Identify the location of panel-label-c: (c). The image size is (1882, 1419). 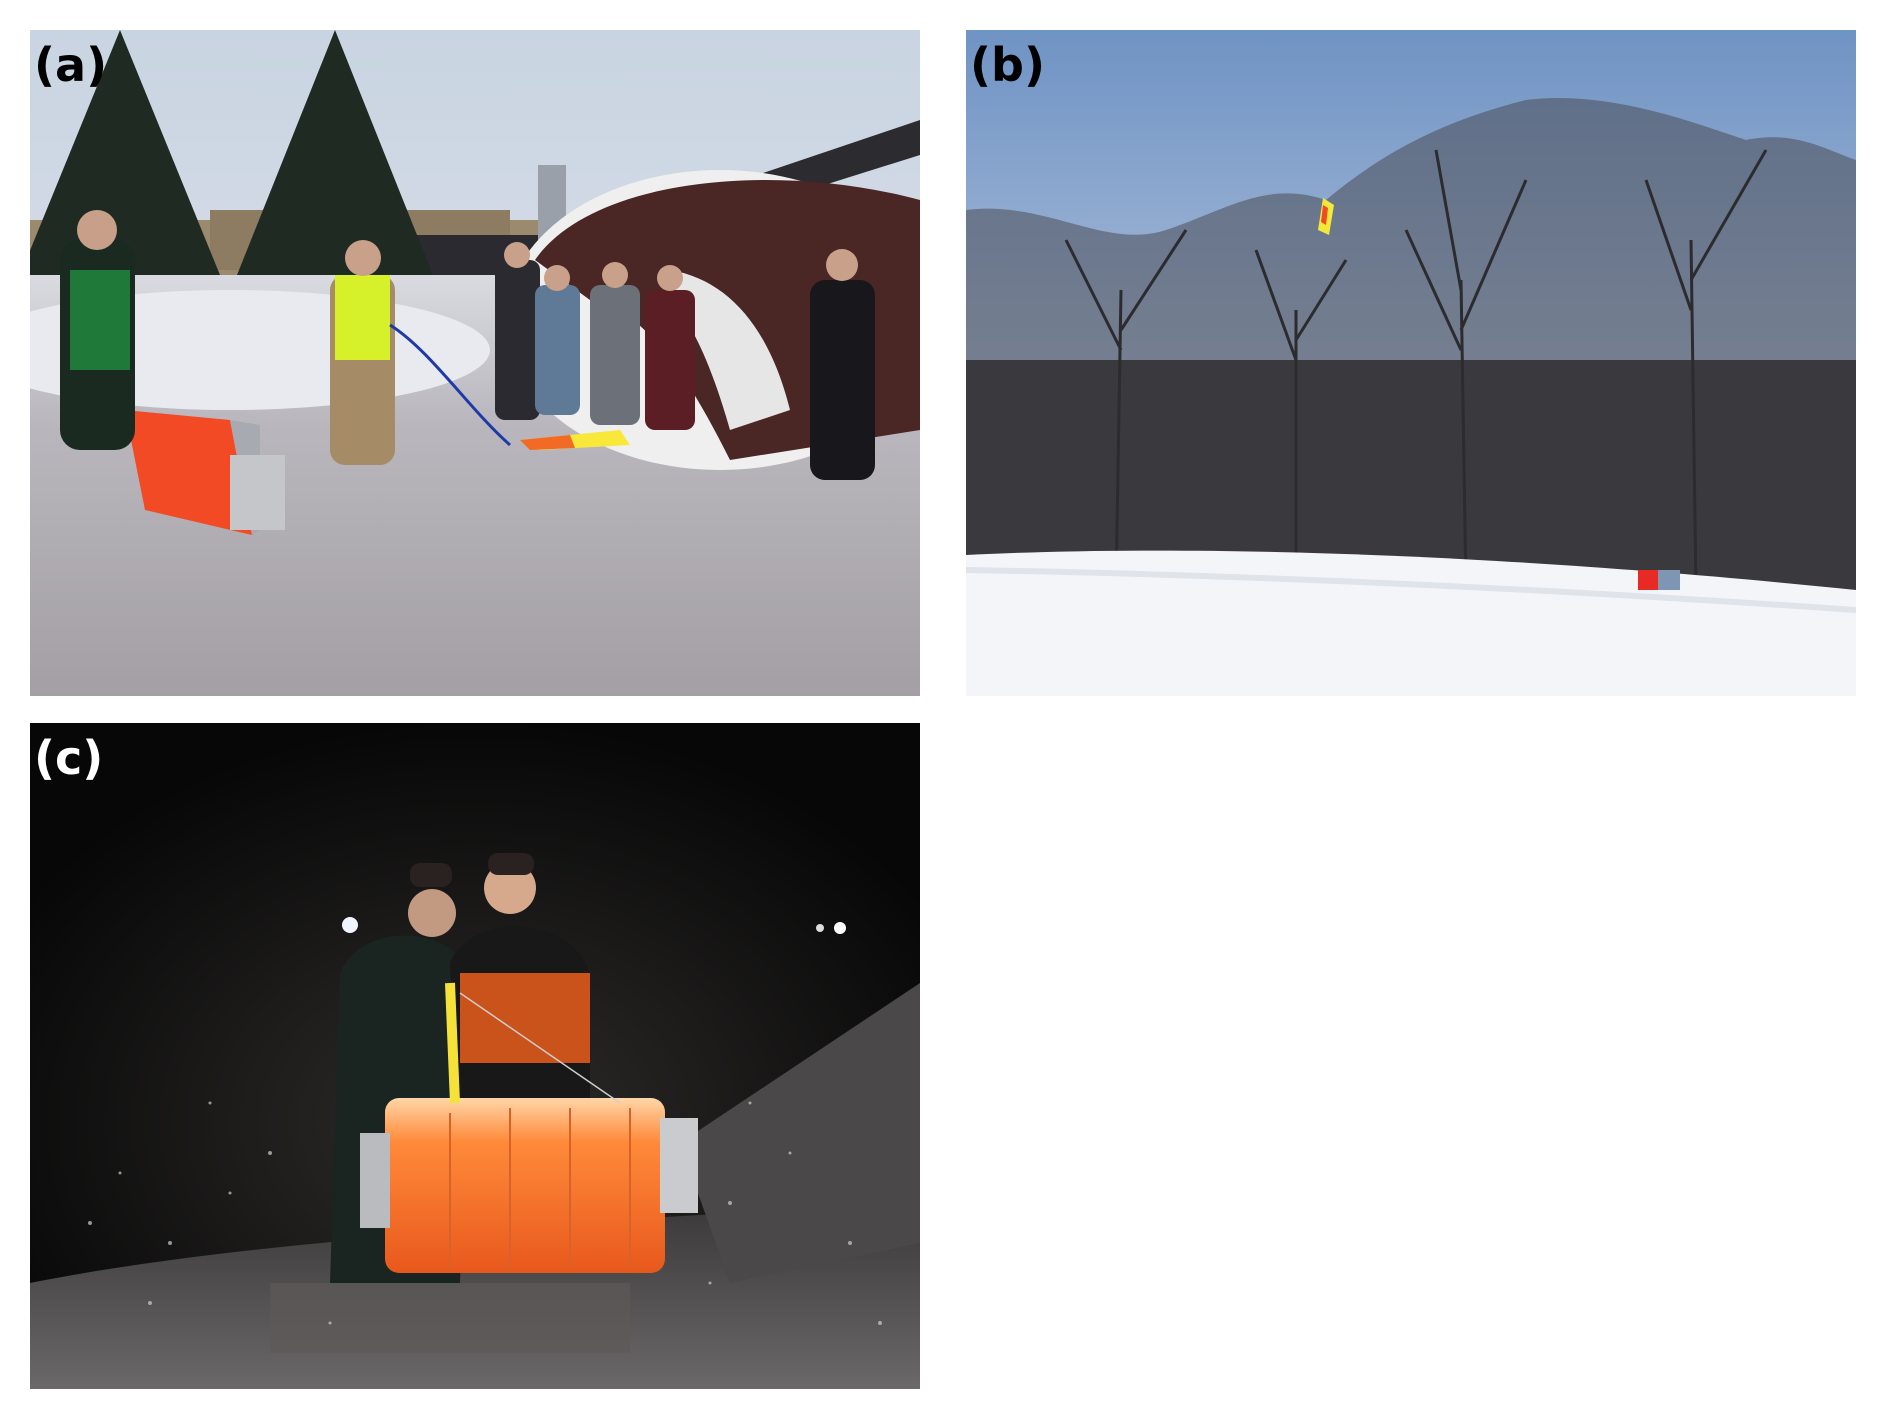
(69, 758).